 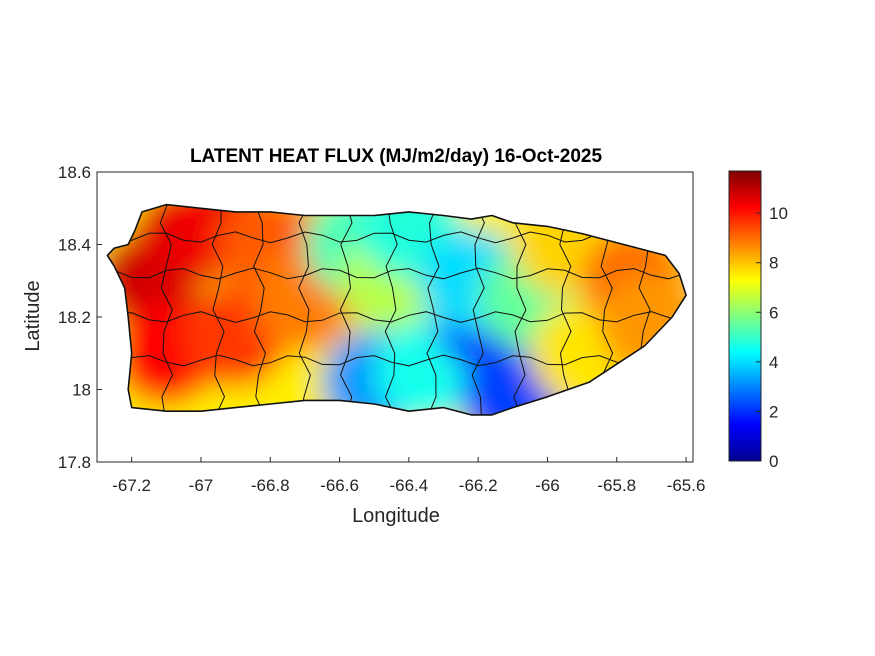 What do you see at coordinates (74, 245) in the screenshot?
I see `y-tick-label: 18.4` at bounding box center [74, 245].